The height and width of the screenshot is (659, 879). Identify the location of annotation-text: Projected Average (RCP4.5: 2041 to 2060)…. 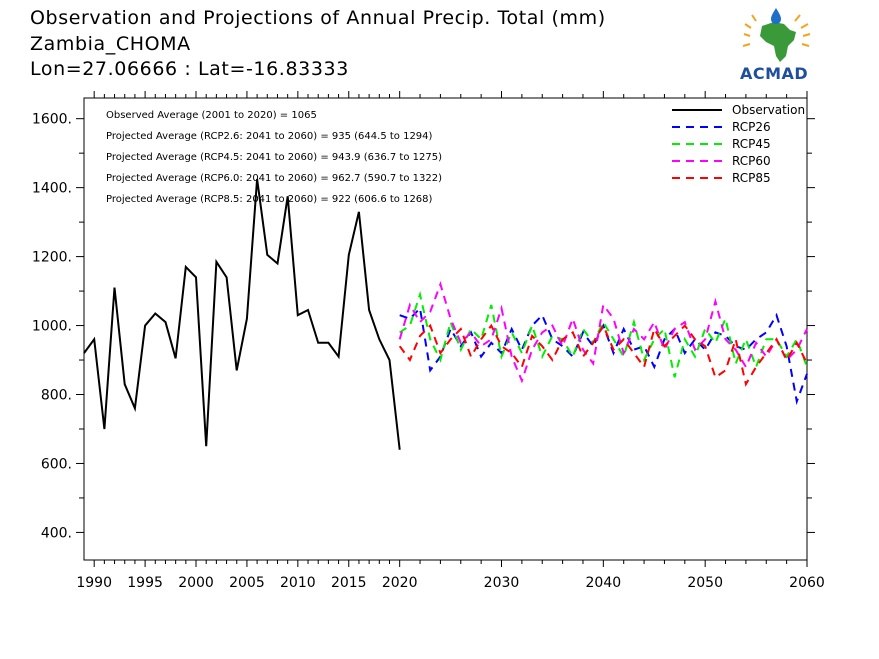
(274, 157).